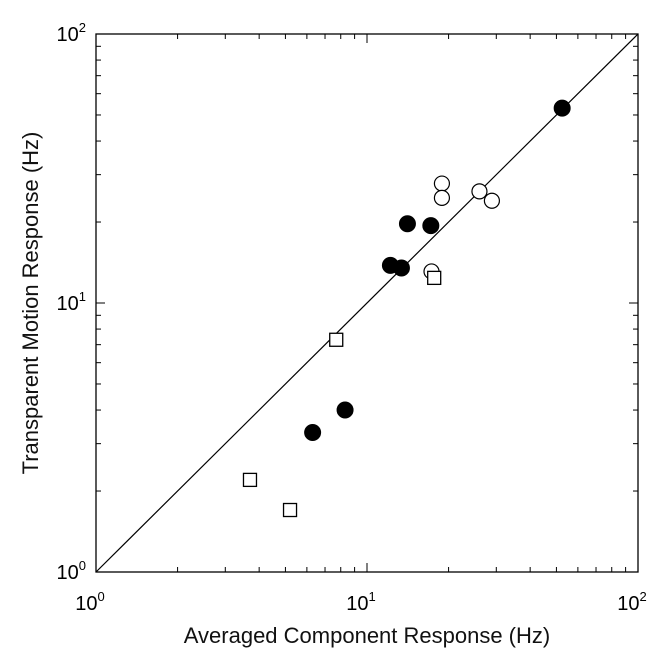  I want to click on x-tick-label: 10², so click(631, 602).